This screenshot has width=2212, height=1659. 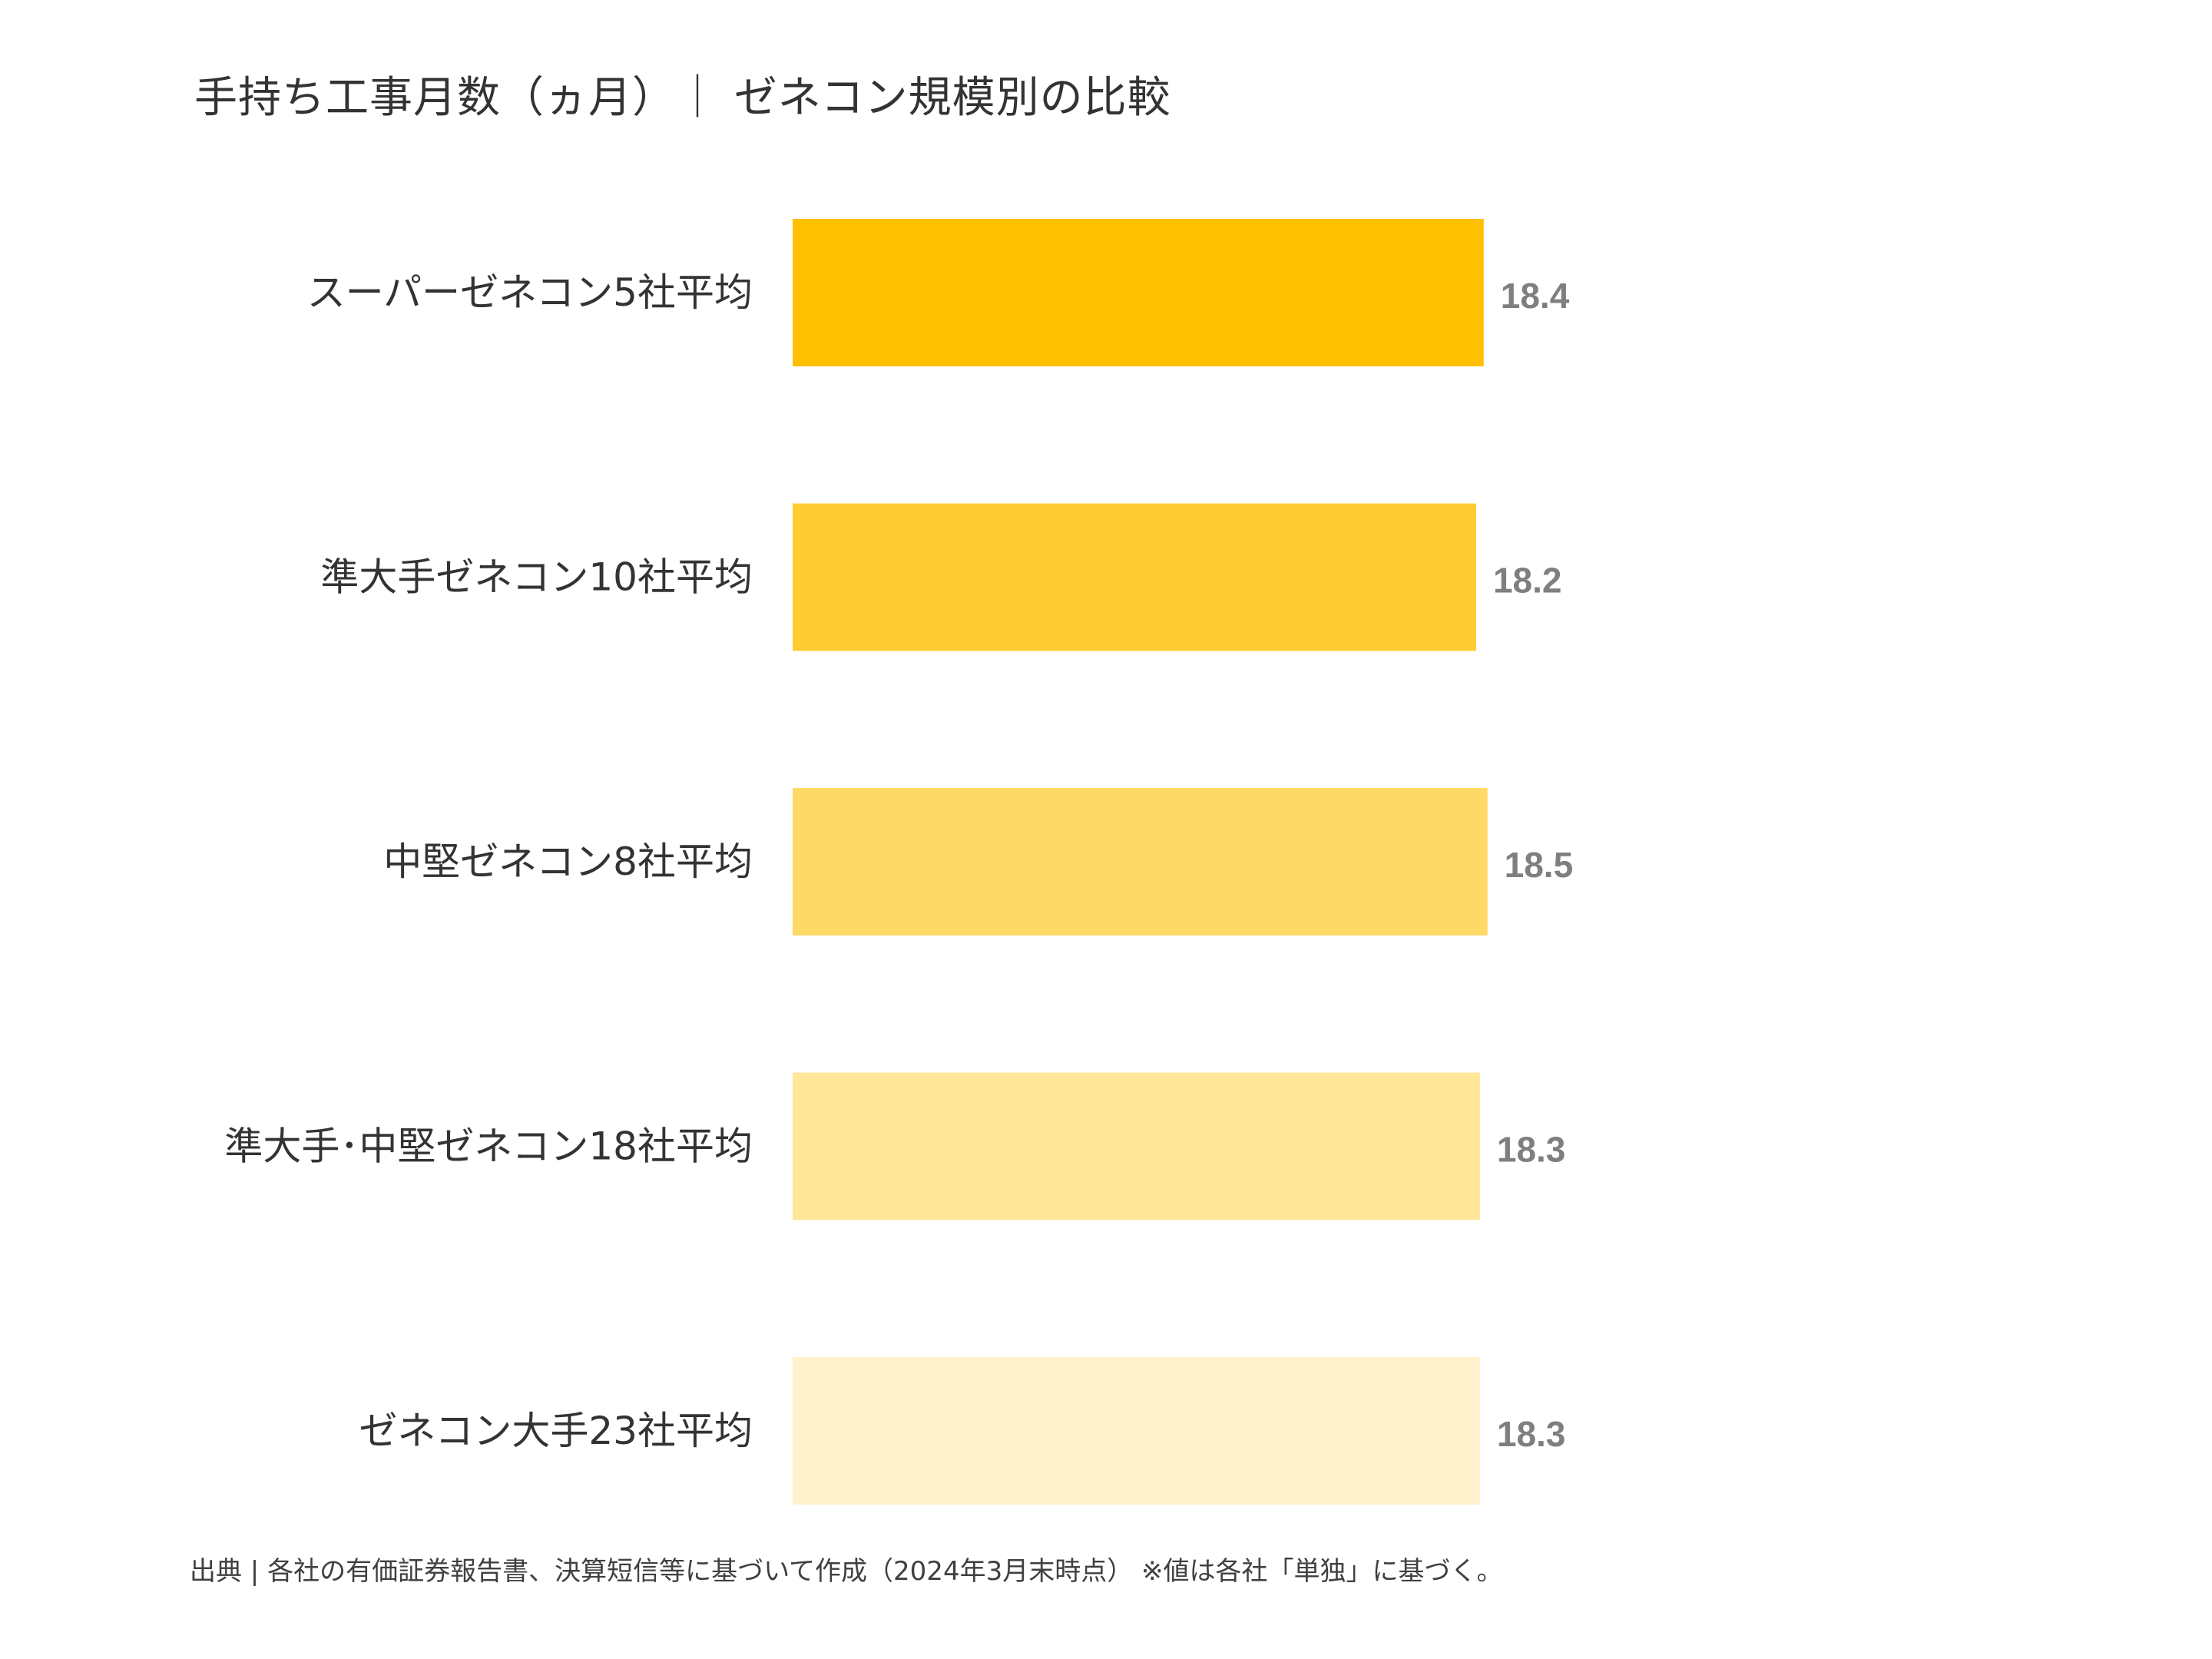 What do you see at coordinates (1527, 581) in the screenshot?
I see `value-label: 18.2` at bounding box center [1527, 581].